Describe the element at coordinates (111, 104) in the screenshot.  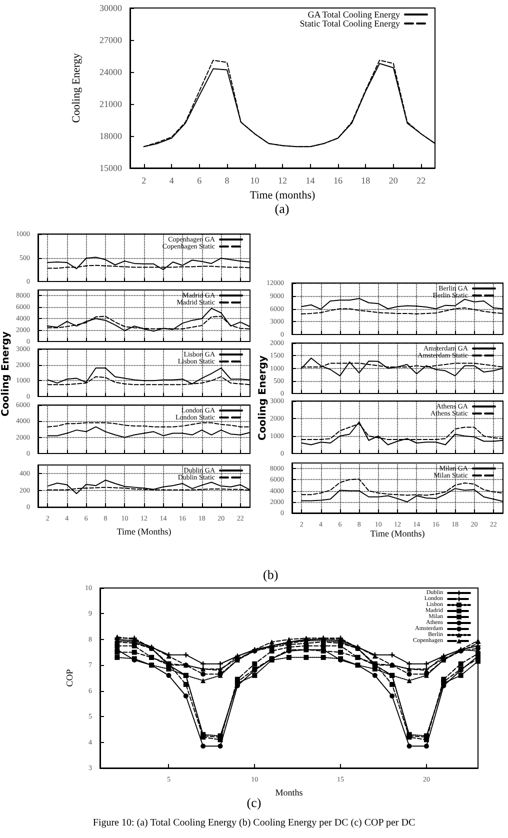
I see `y-tick-label: 21000` at that location.